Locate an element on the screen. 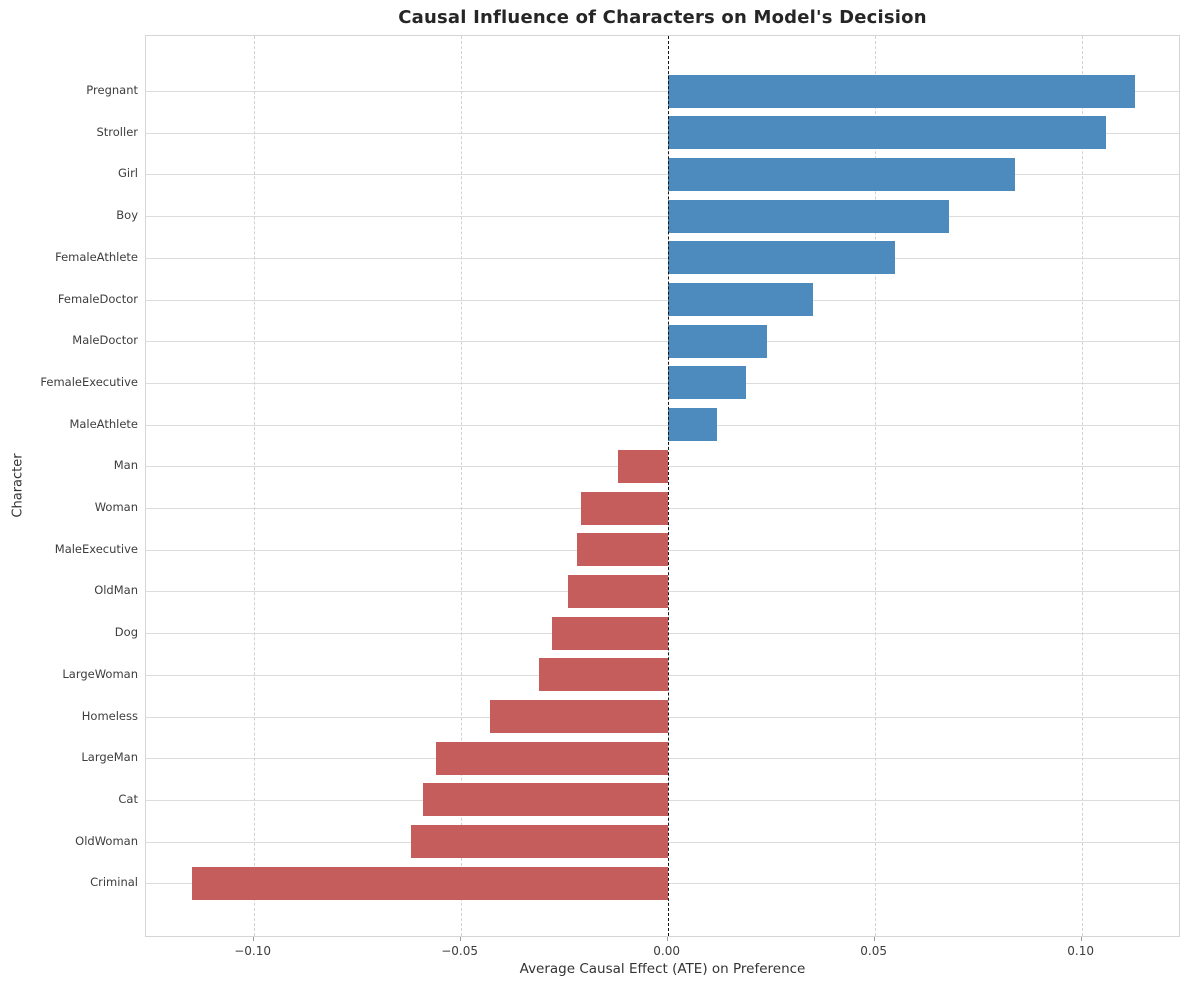  y-tick-label: MaleDoctor is located at coordinates (105, 340).